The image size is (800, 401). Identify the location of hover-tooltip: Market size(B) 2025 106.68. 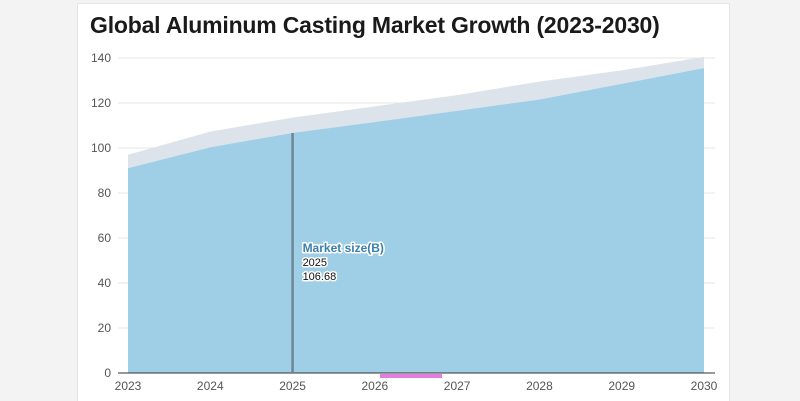
(343, 262).